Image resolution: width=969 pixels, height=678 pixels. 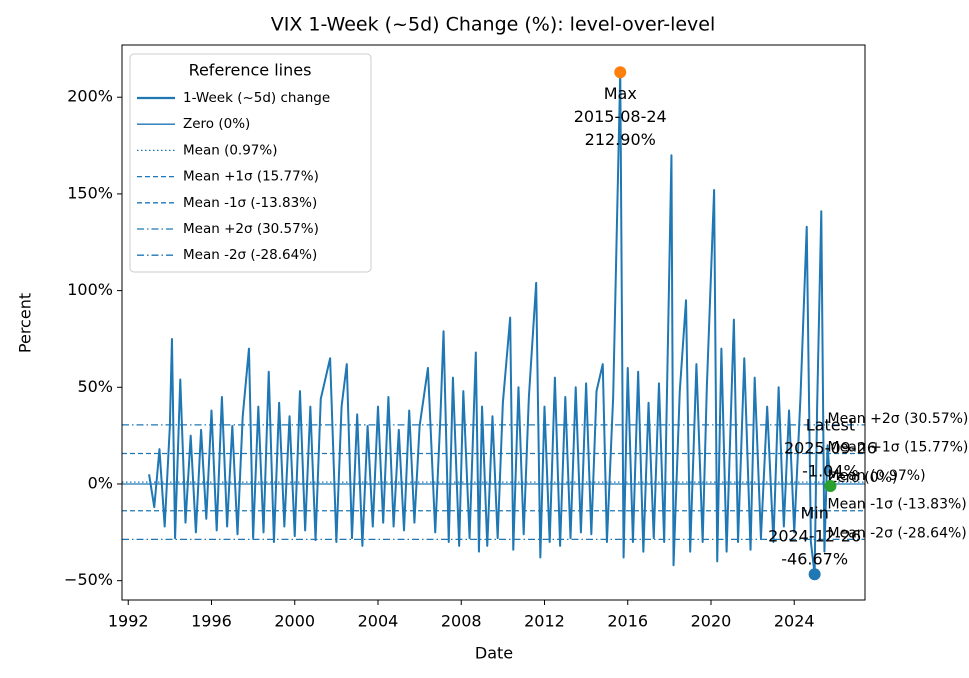 What do you see at coordinates (211, 621) in the screenshot?
I see `x-tick-label: 1996` at bounding box center [211, 621].